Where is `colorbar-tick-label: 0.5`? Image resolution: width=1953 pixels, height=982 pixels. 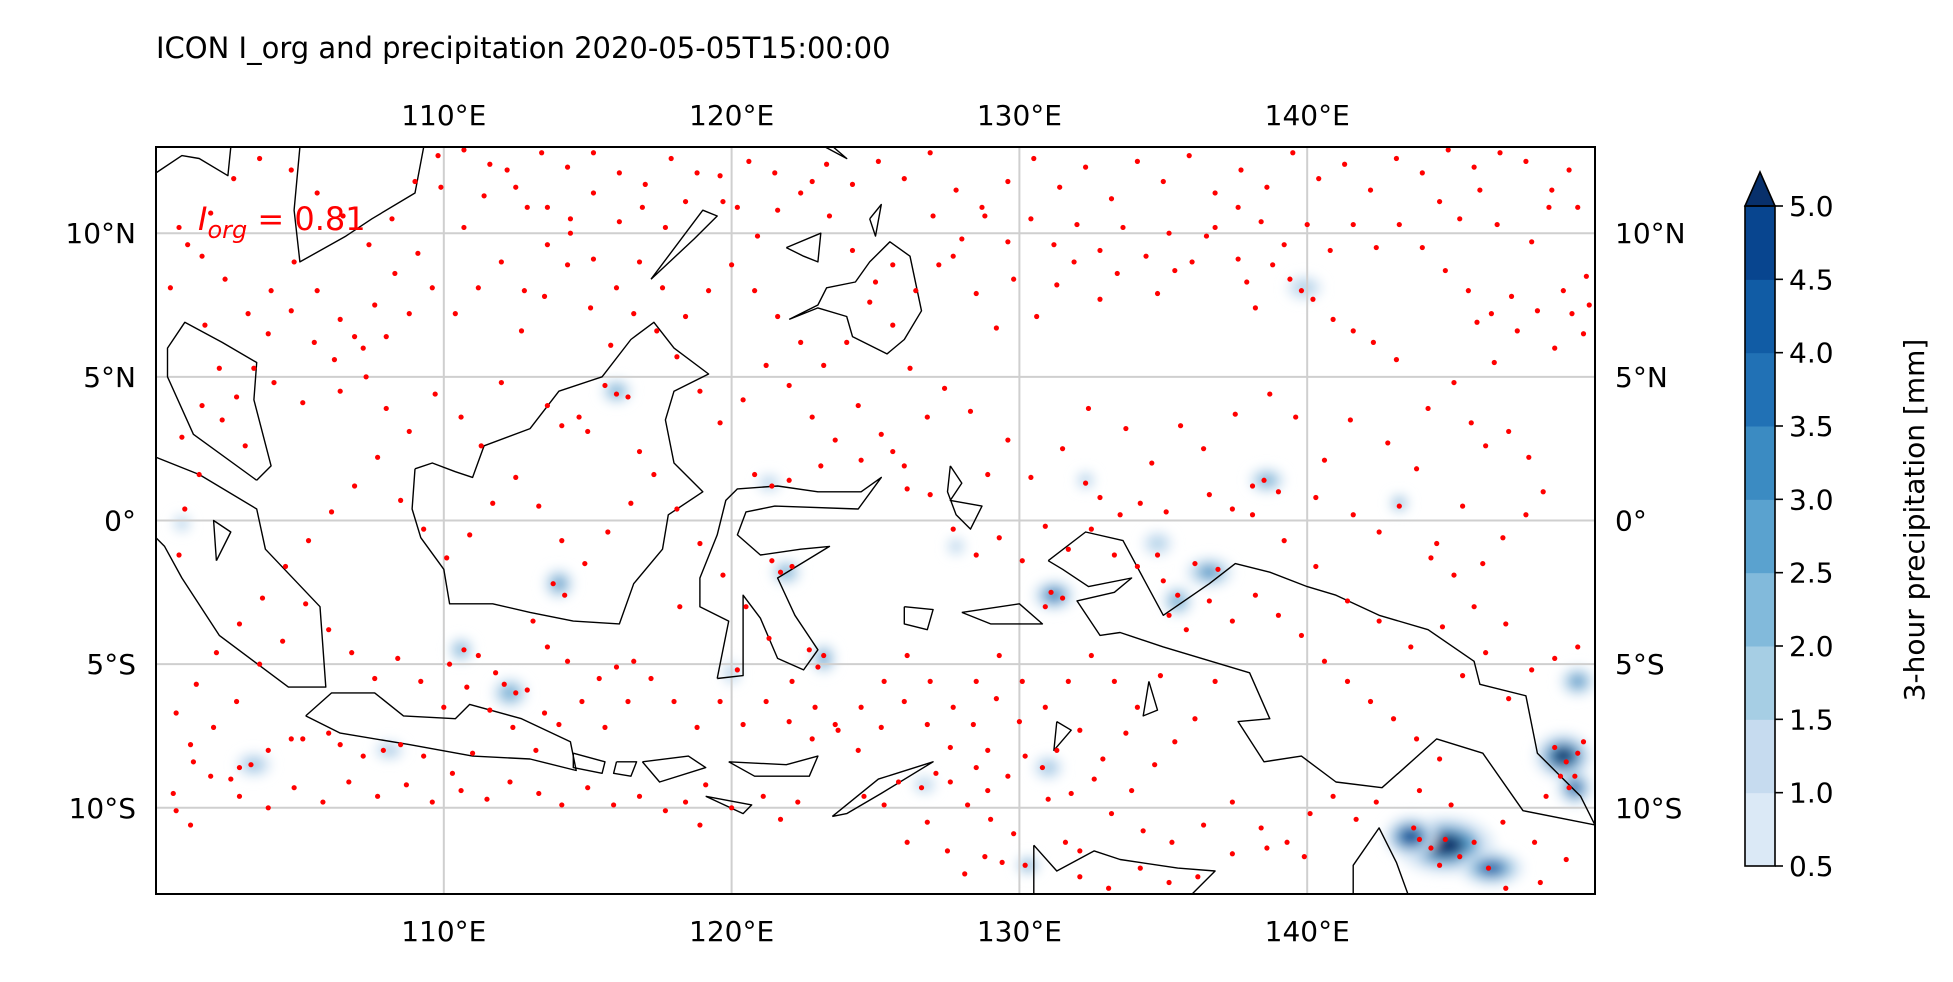 colorbar-tick-label: 0.5 is located at coordinates (1811, 866).